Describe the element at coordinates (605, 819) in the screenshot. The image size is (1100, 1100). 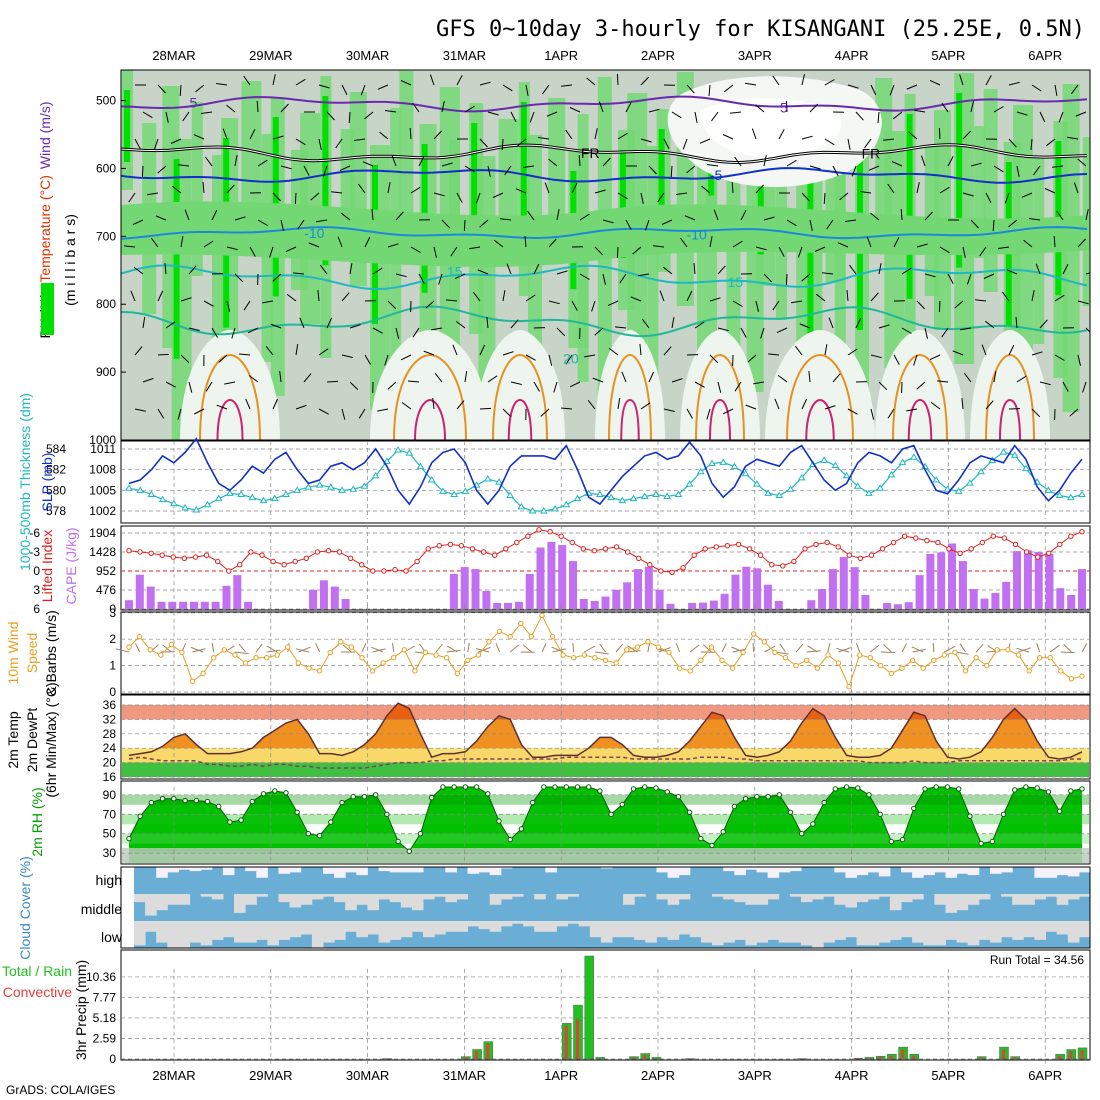
I see `rh-band` at that location.